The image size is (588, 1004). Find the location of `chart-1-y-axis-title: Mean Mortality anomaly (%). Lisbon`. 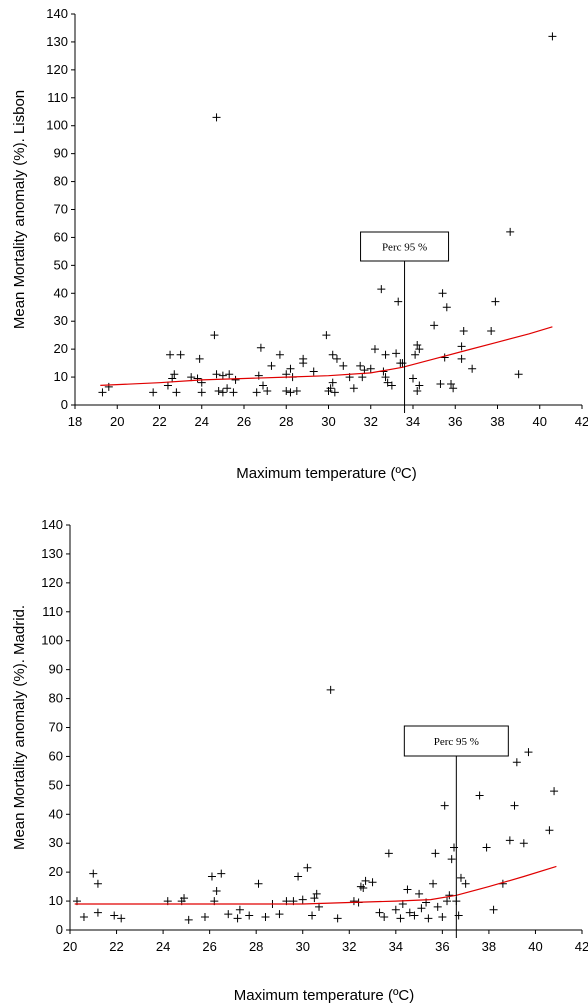

chart-1-y-axis-title: Mean Mortality anomaly (%). Lisbon is located at coordinates (19, 209).